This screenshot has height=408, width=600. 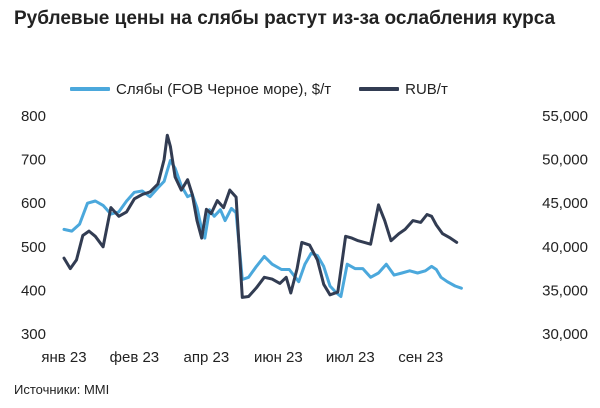 I want to click on legend-label-slabs: Слябы (FOB Черное море), $/т, so click(x=224, y=89).